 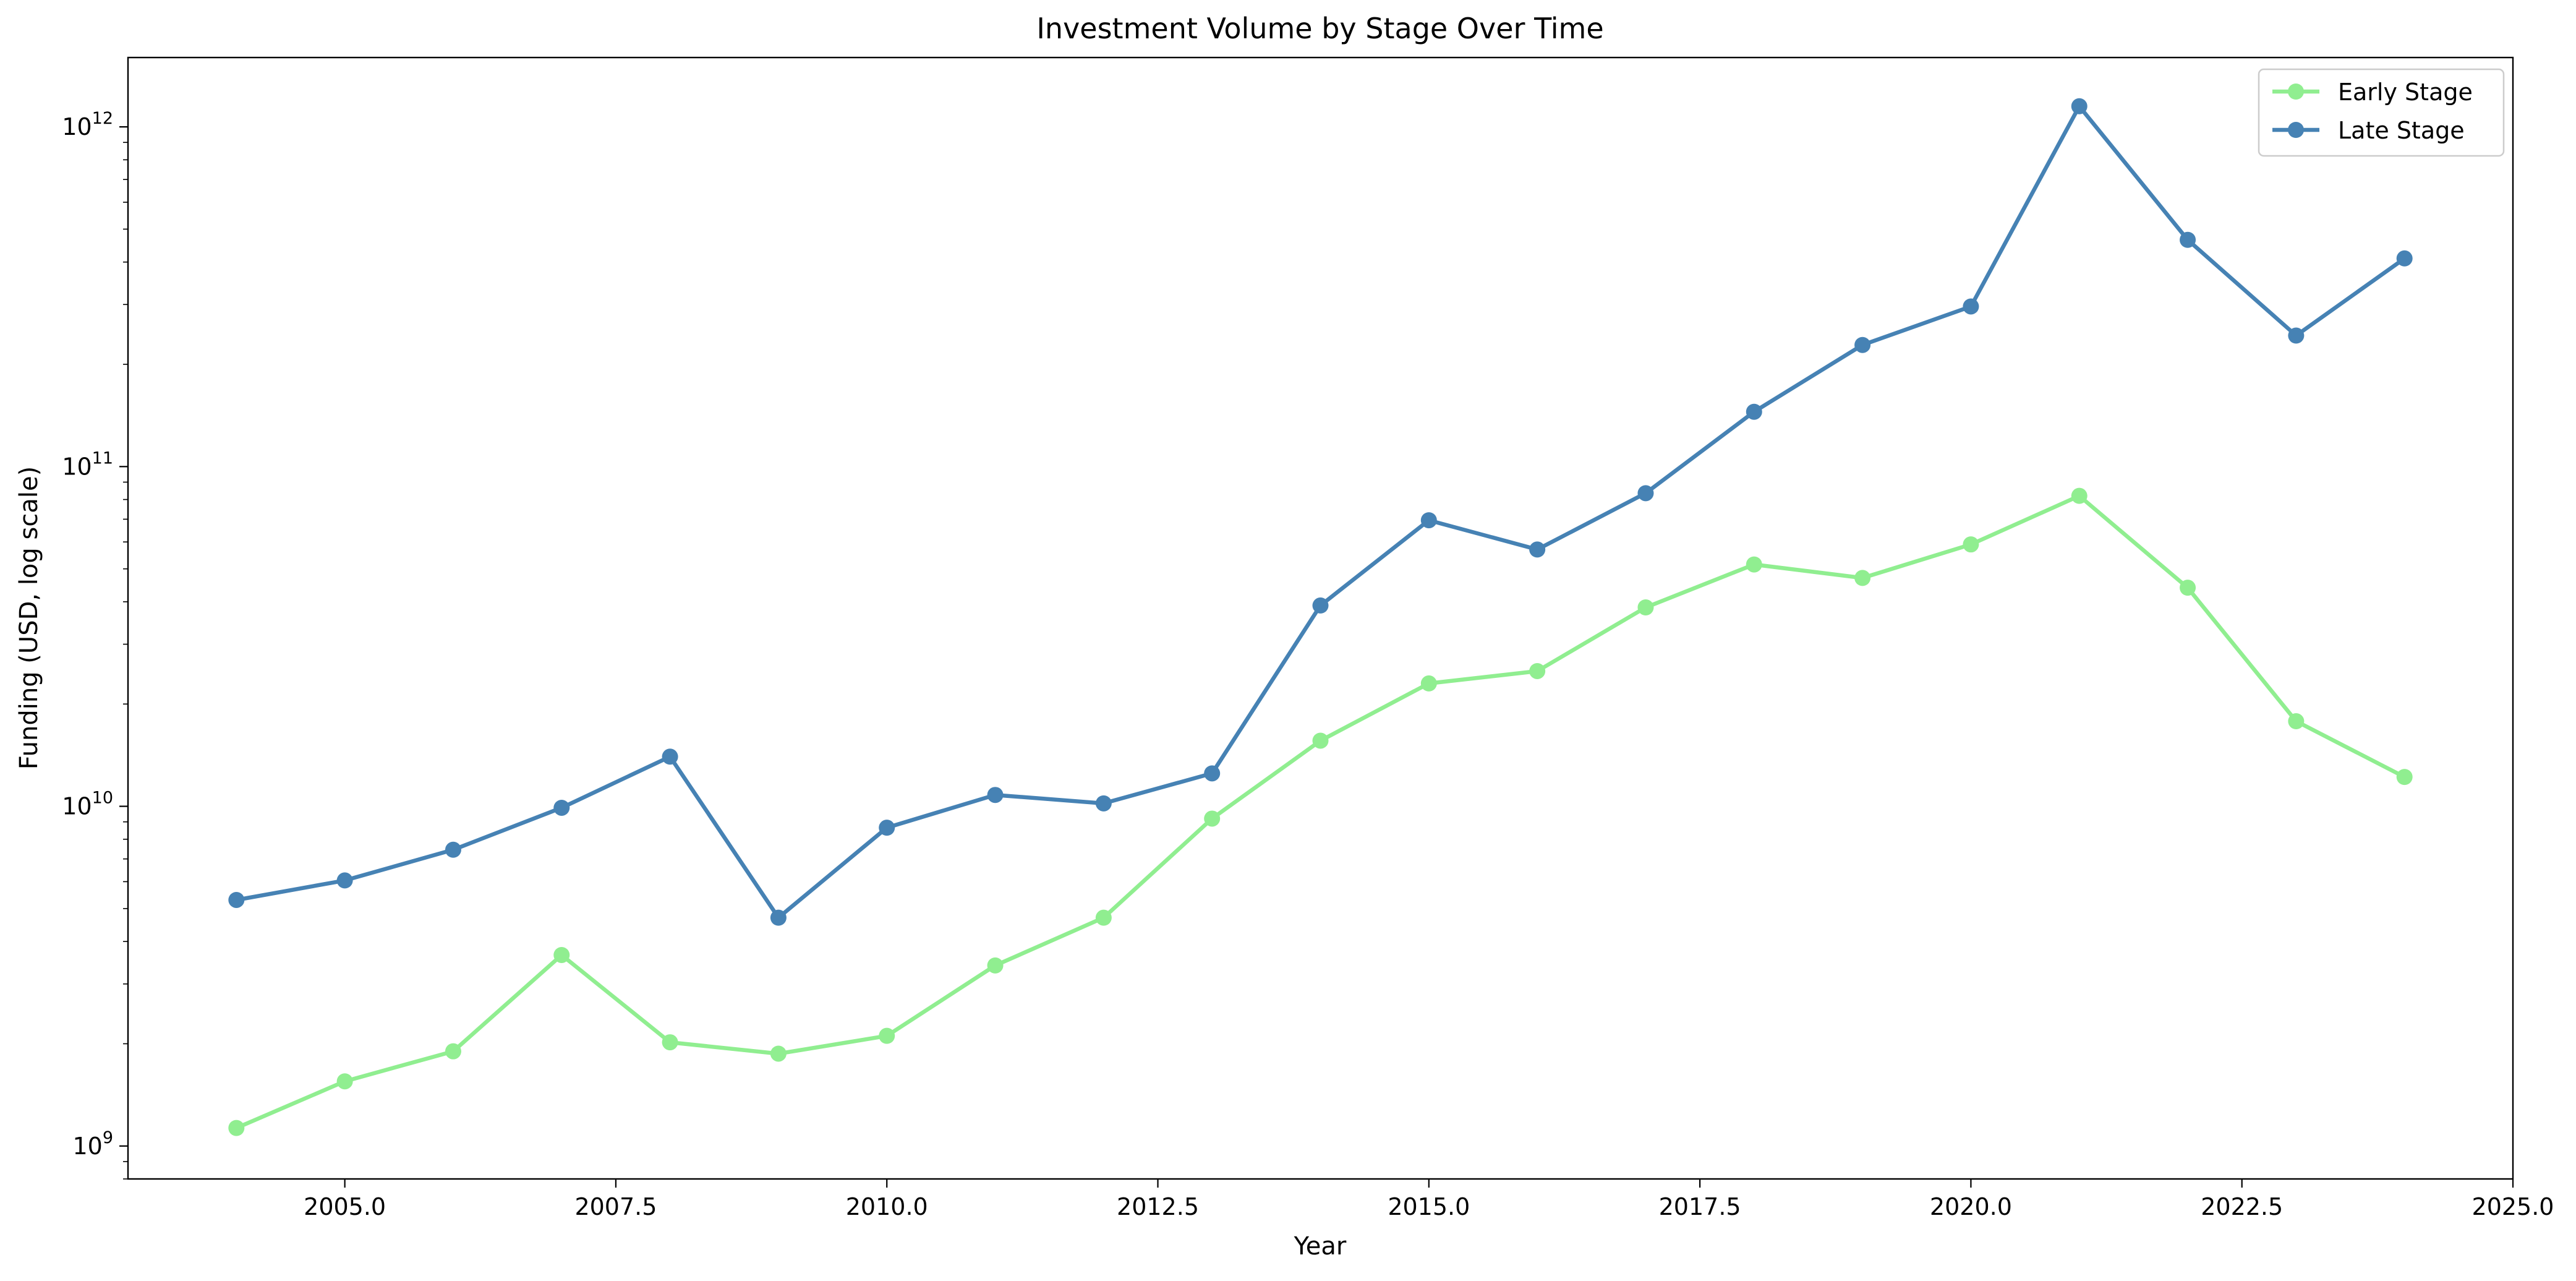 I want to click on legend-label-early-stage: Early Stage, so click(x=2405, y=92).